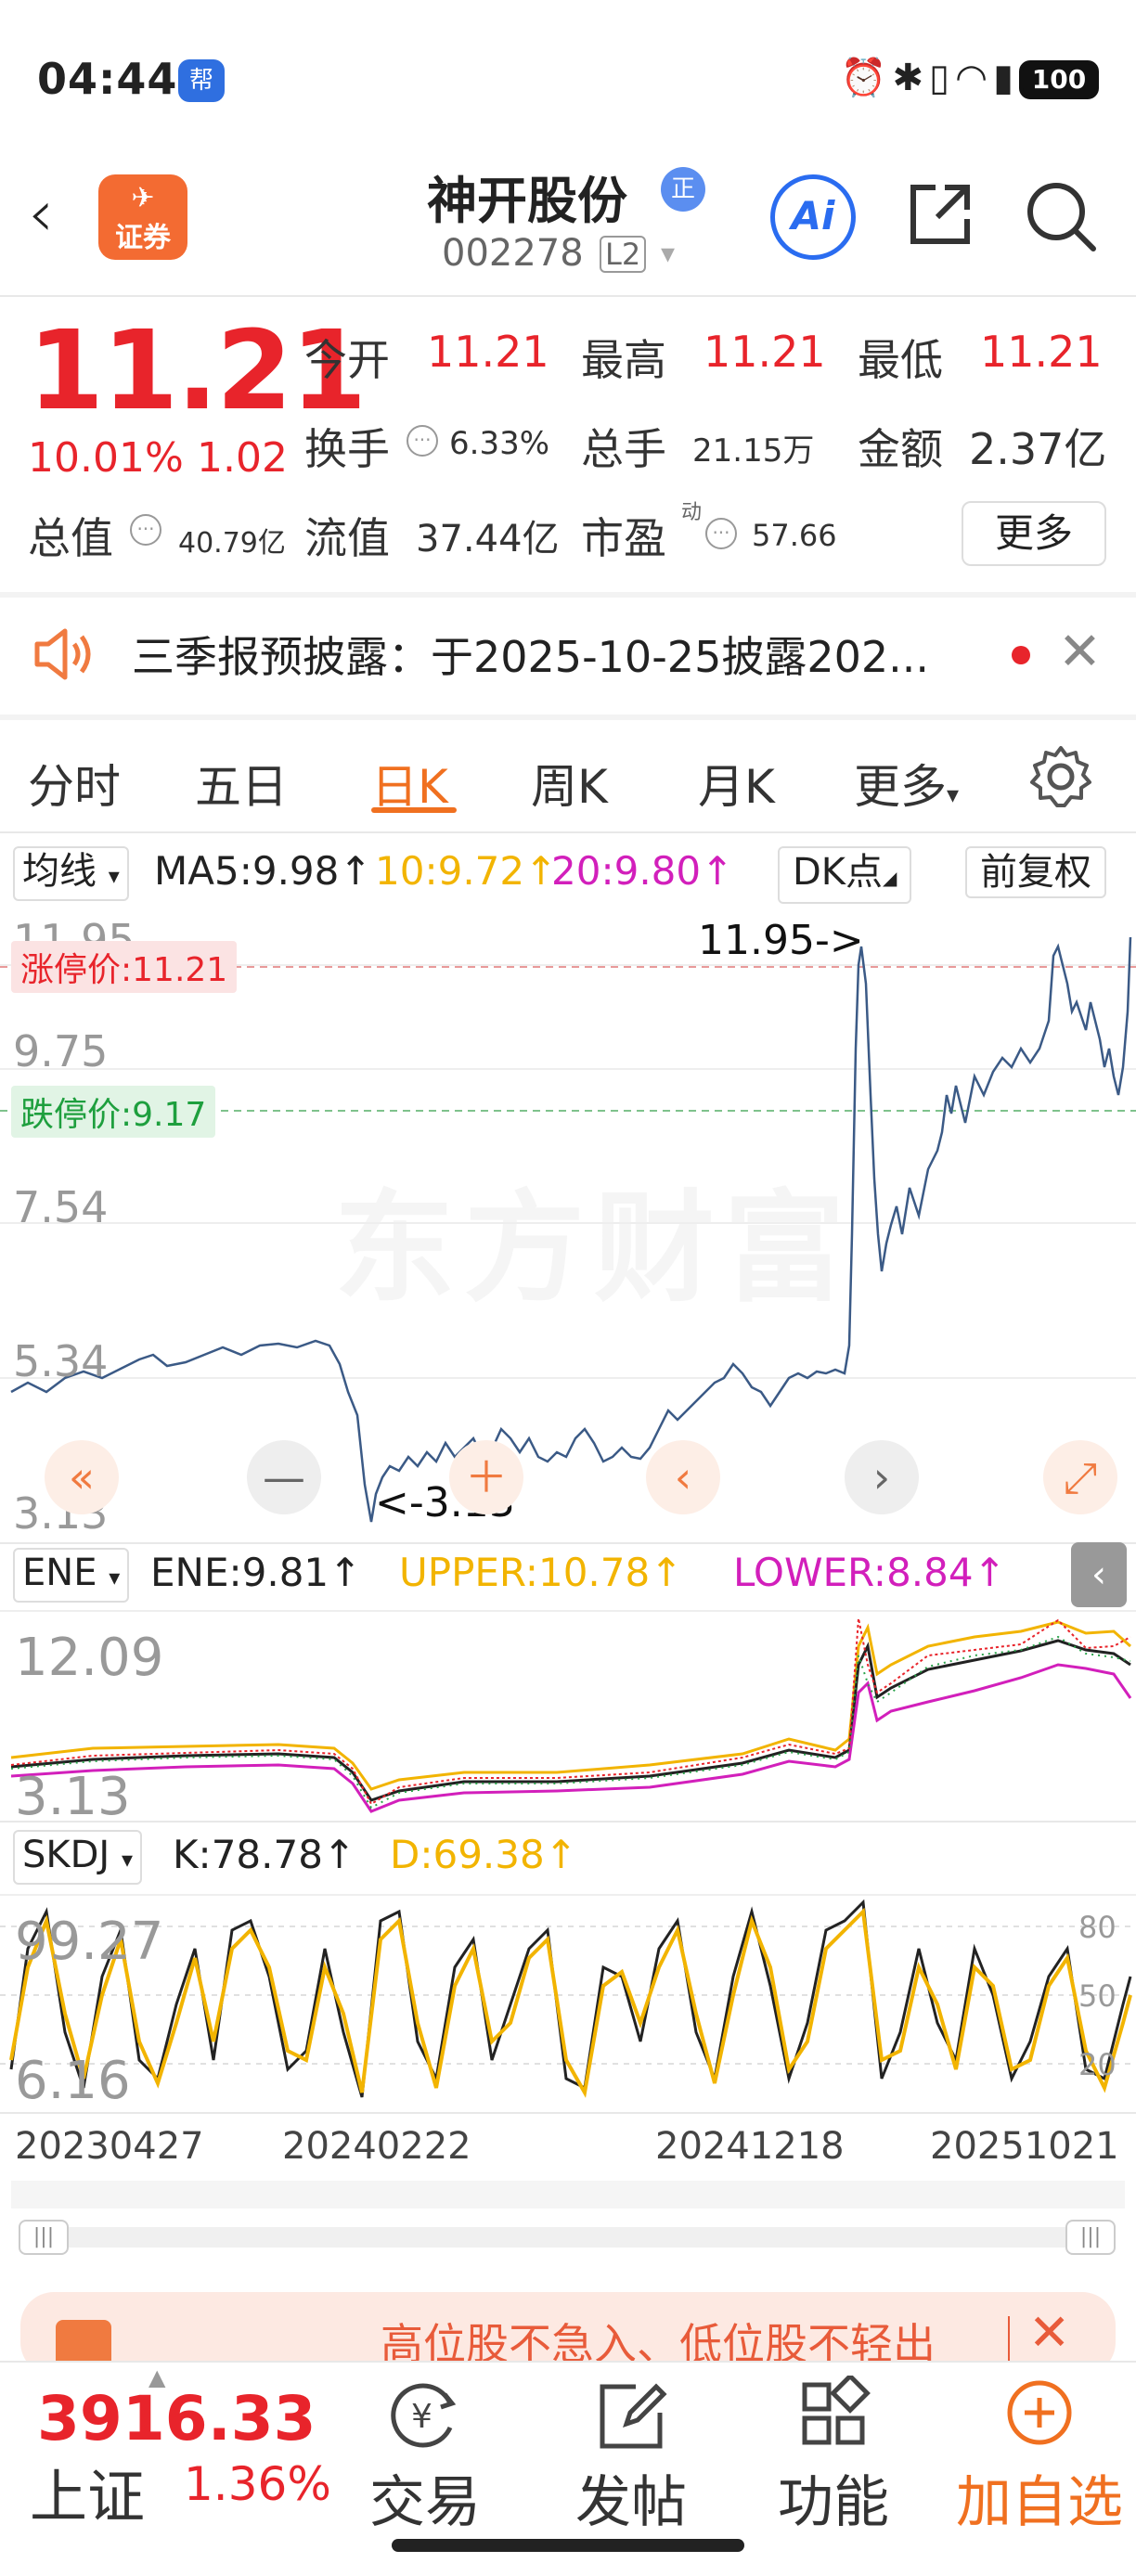 The height and width of the screenshot is (2576, 1136). Describe the element at coordinates (568, 2545) in the screenshot. I see `home-indicator` at that location.